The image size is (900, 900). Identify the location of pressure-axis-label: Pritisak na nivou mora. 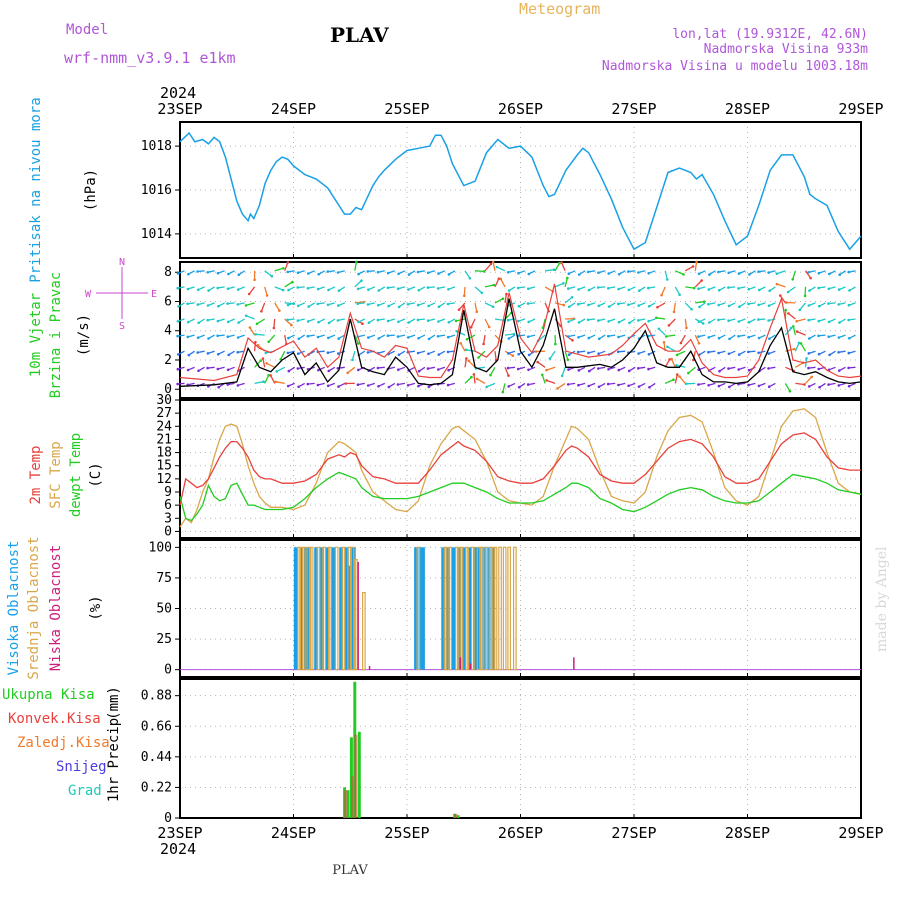
(36, 189).